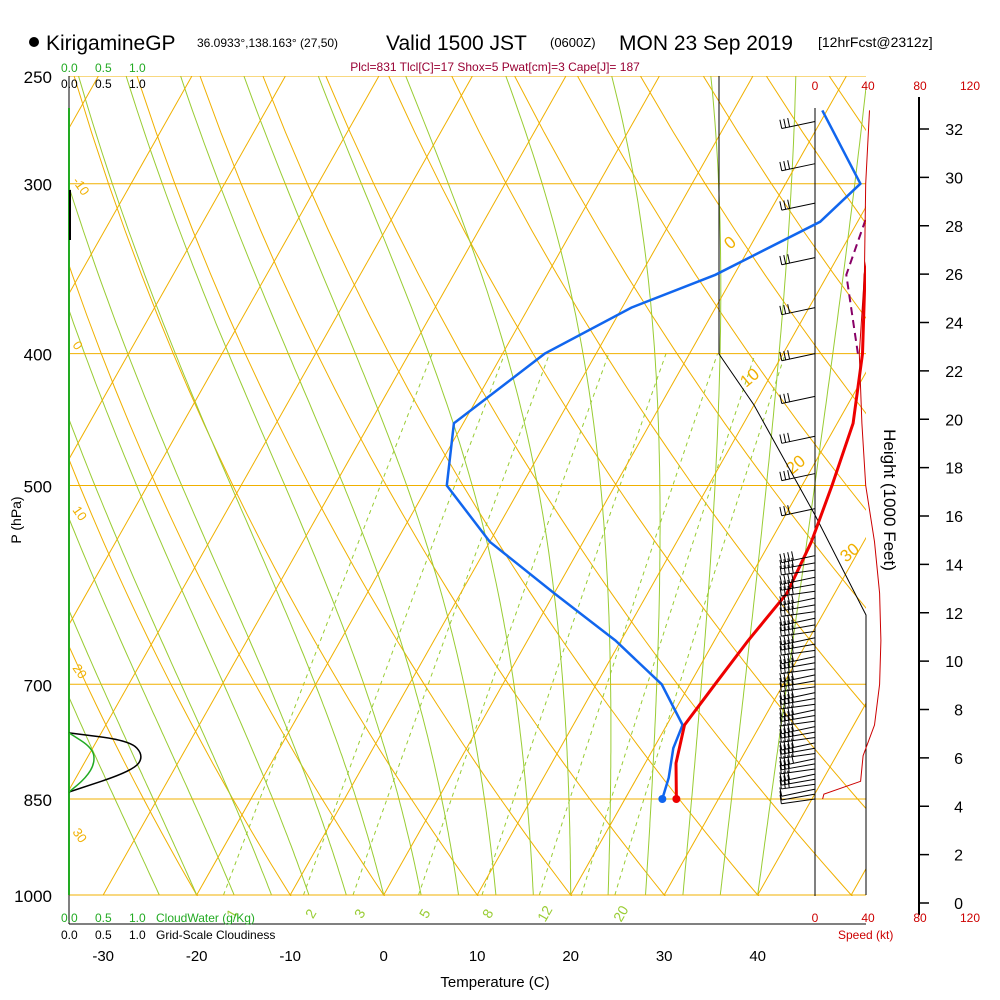  What do you see at coordinates (80, 671) in the screenshot?
I see `isotherm-label: 20` at bounding box center [80, 671].